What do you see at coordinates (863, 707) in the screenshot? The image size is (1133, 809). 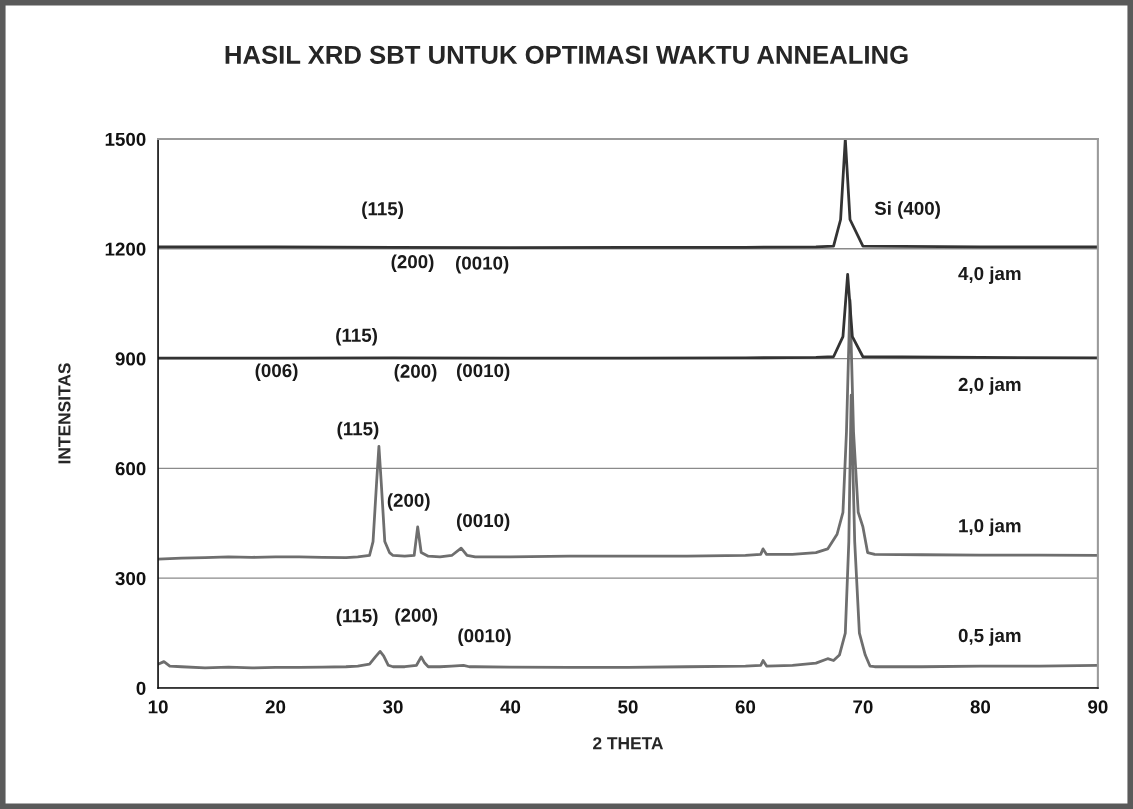 I see `x-tick-label: 70` at bounding box center [863, 707].